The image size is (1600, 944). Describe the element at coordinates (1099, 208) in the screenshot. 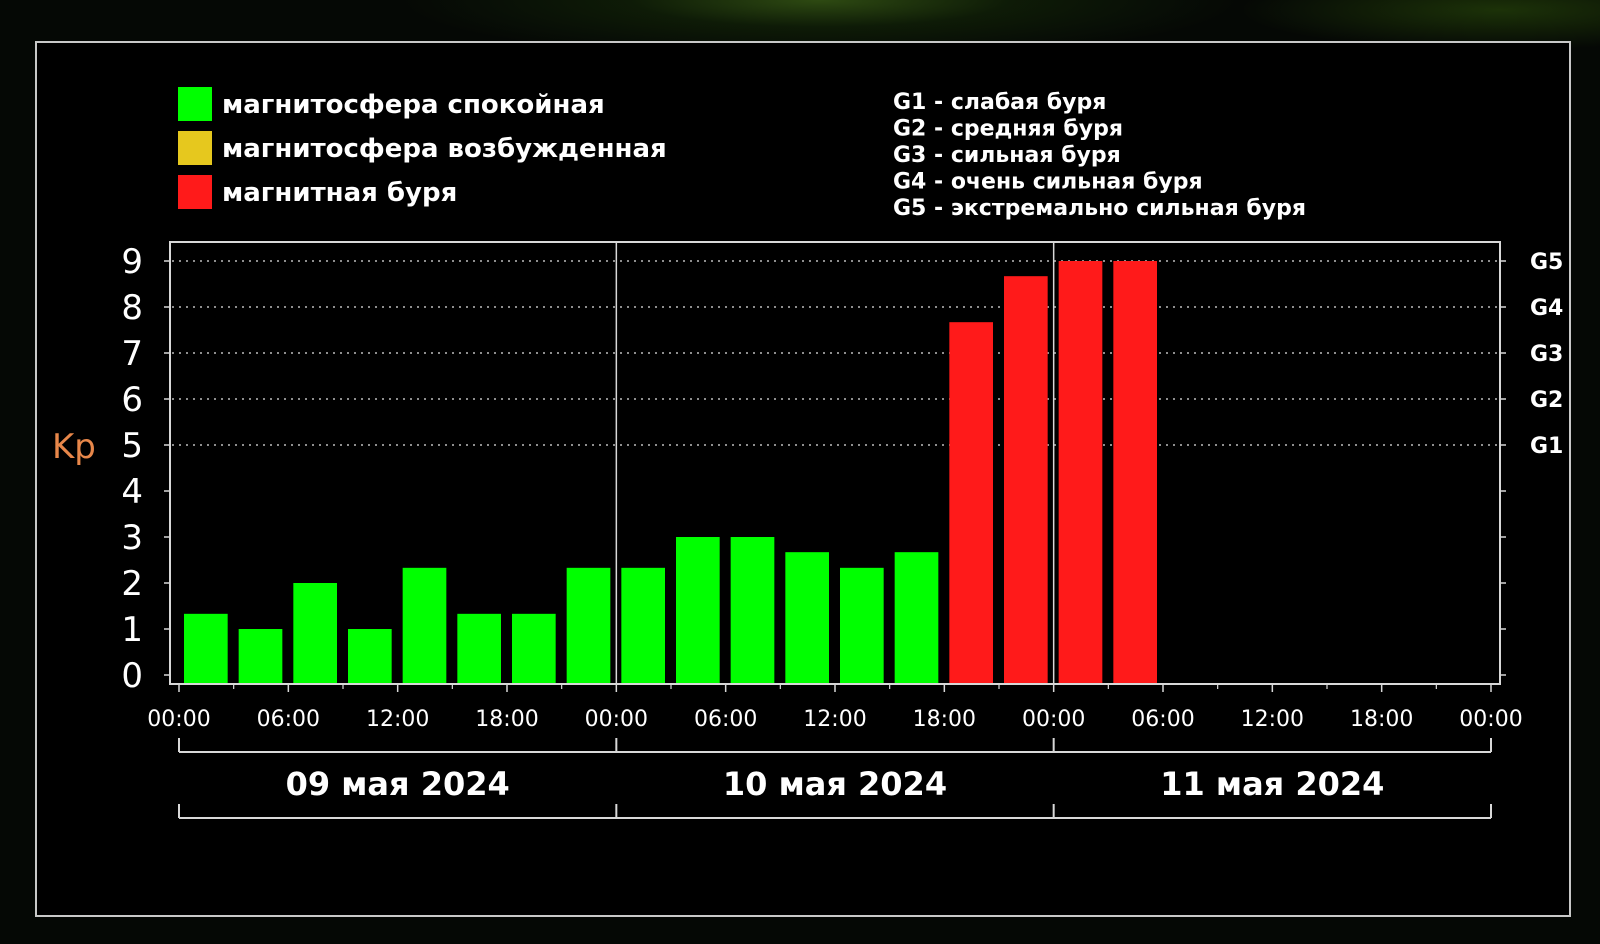

I see `storm-level-entry: G5 - экстремально сильная буря` at that location.